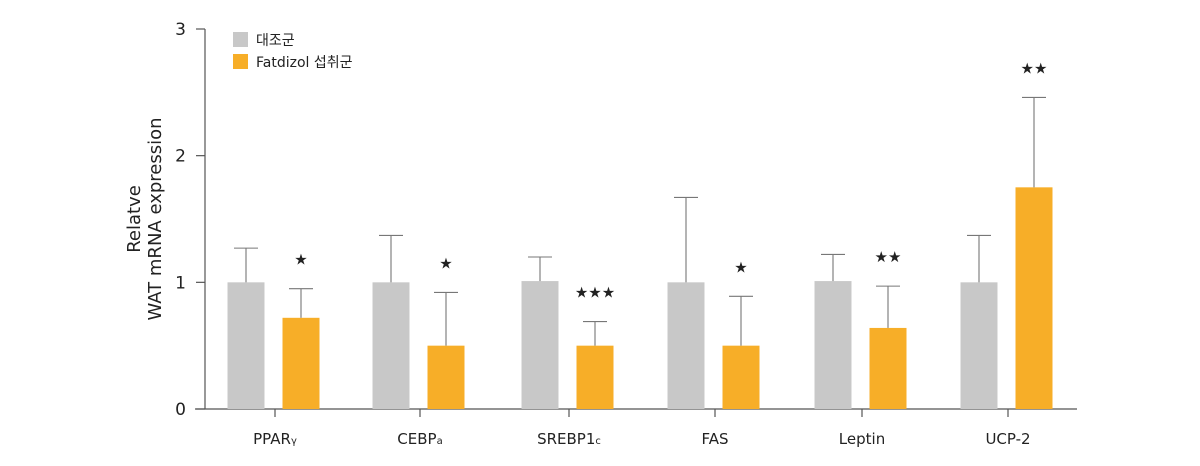  What do you see at coordinates (714, 439) in the screenshot?
I see `x-tick-label: FAS` at bounding box center [714, 439].